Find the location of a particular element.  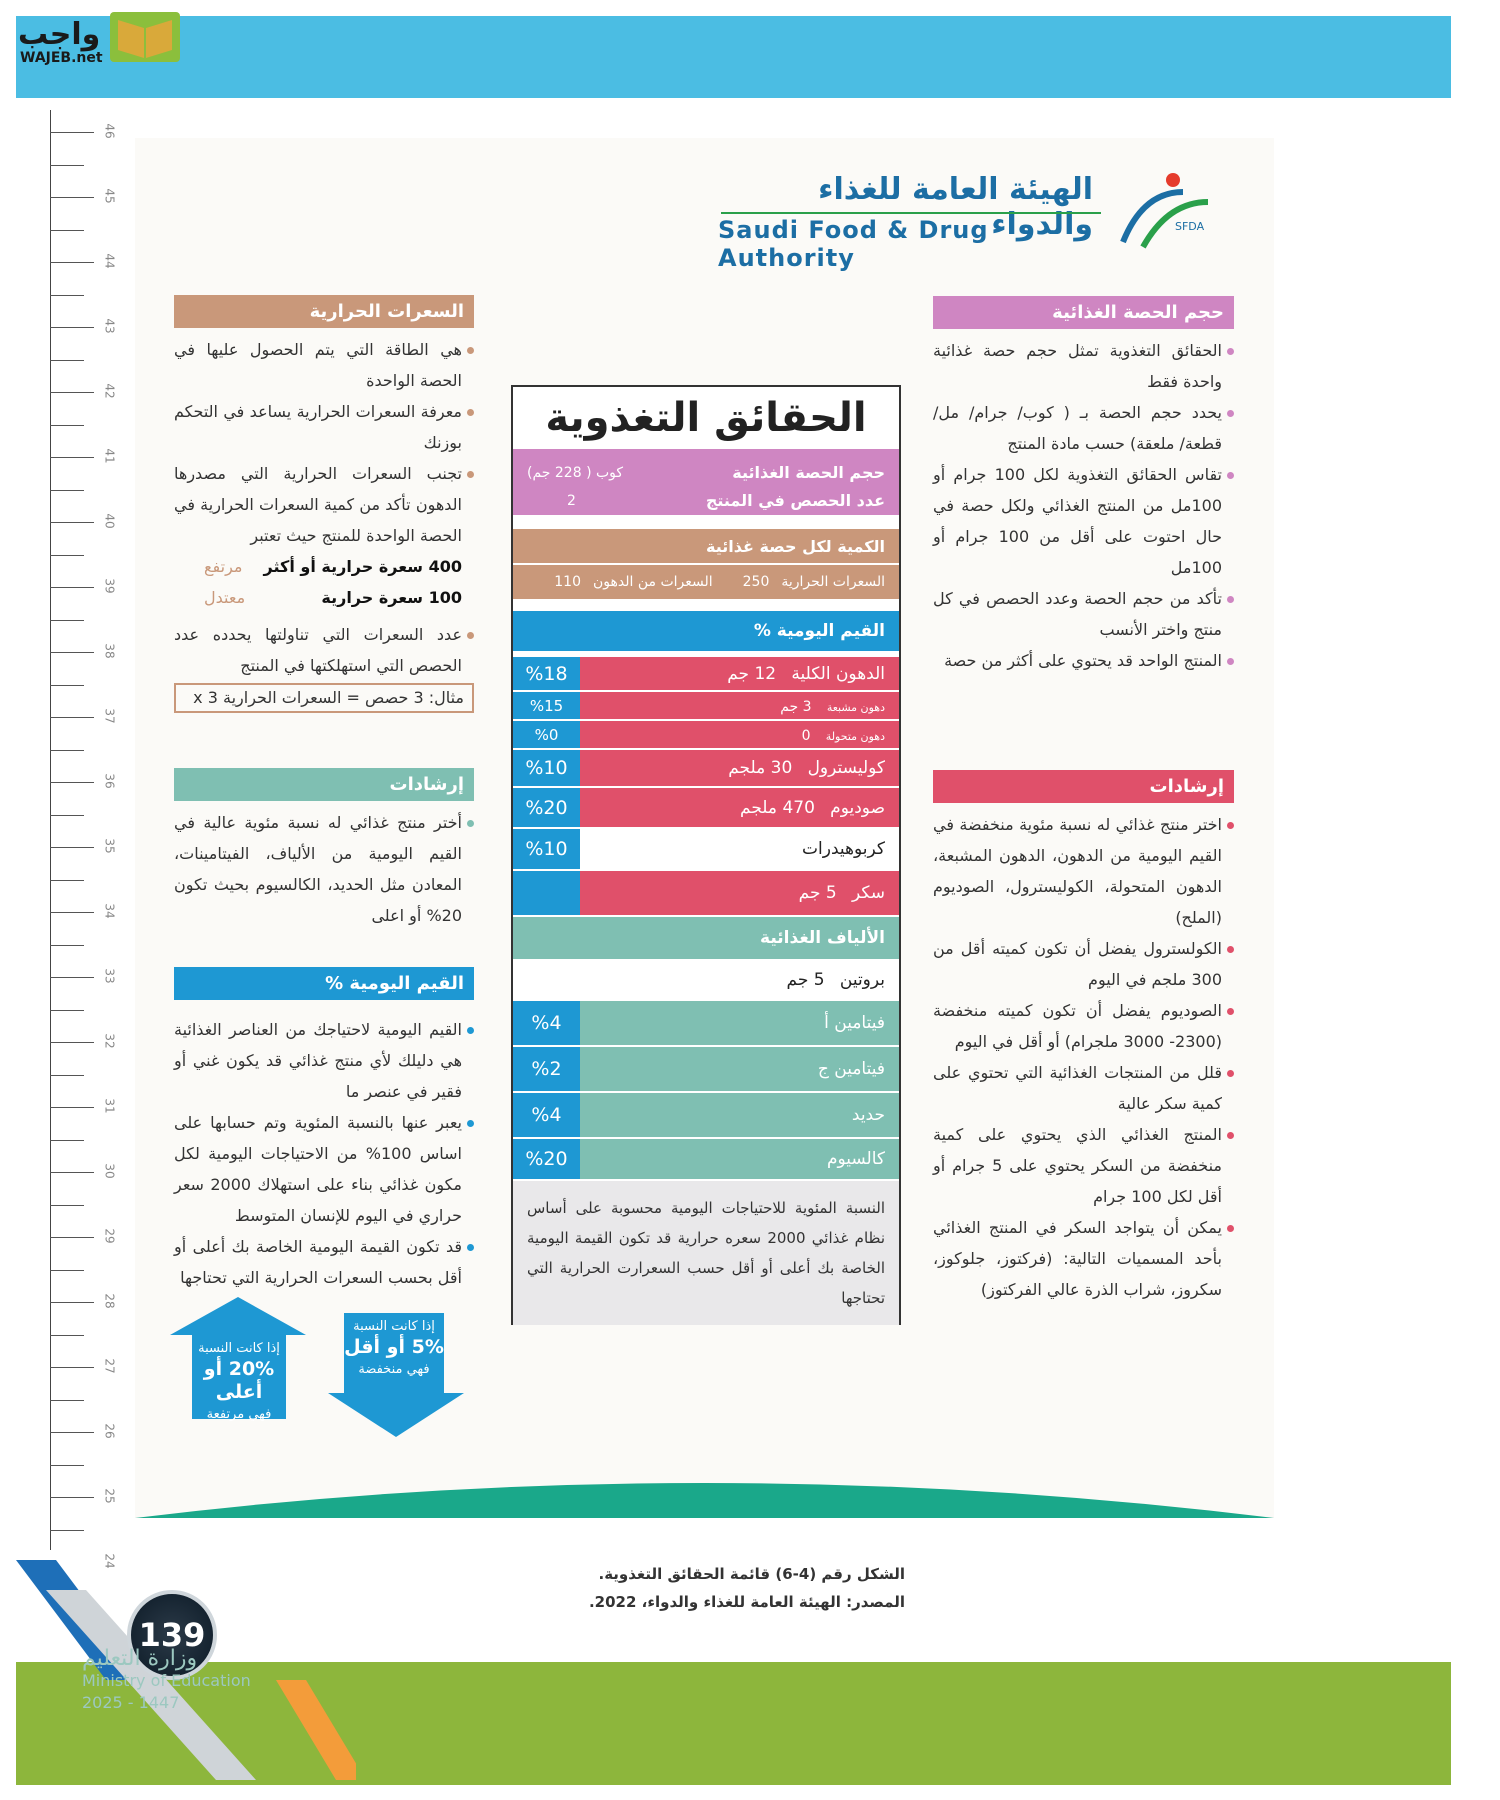

daily-value-percent: %15 is located at coordinates (546, 705).